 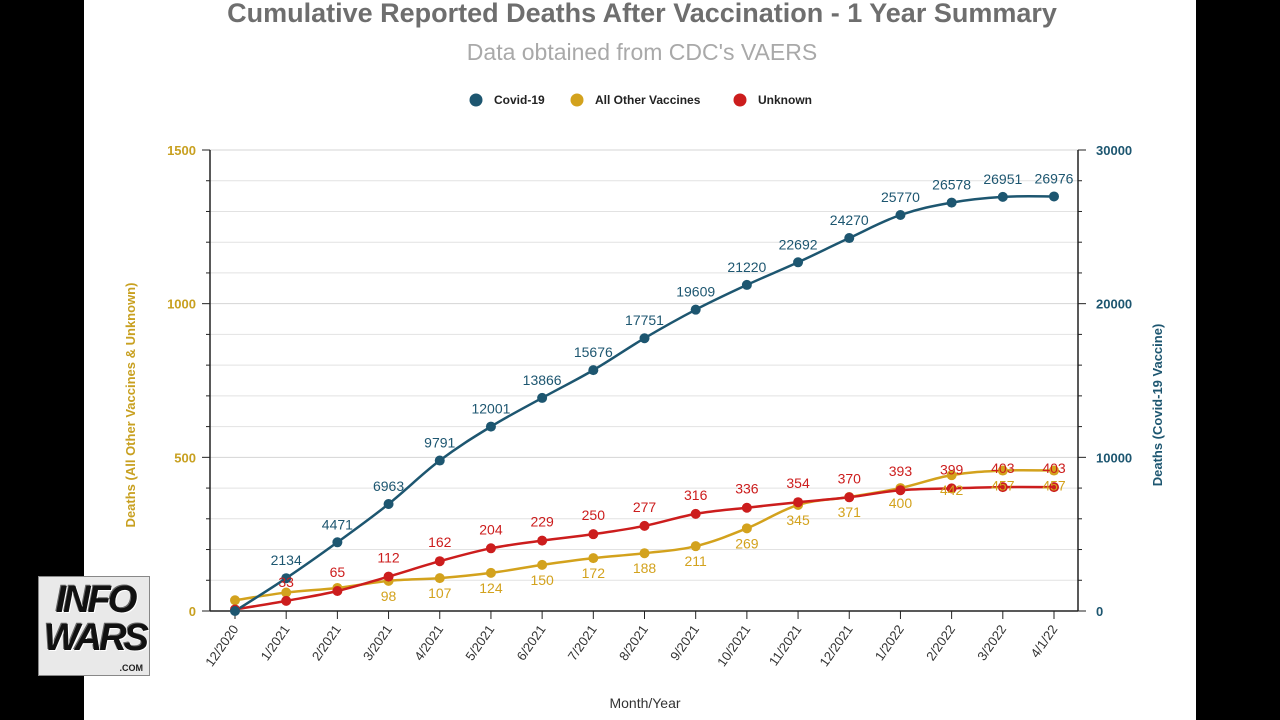 What do you see at coordinates (542, 380) in the screenshot?
I see `data-label: 13866` at bounding box center [542, 380].